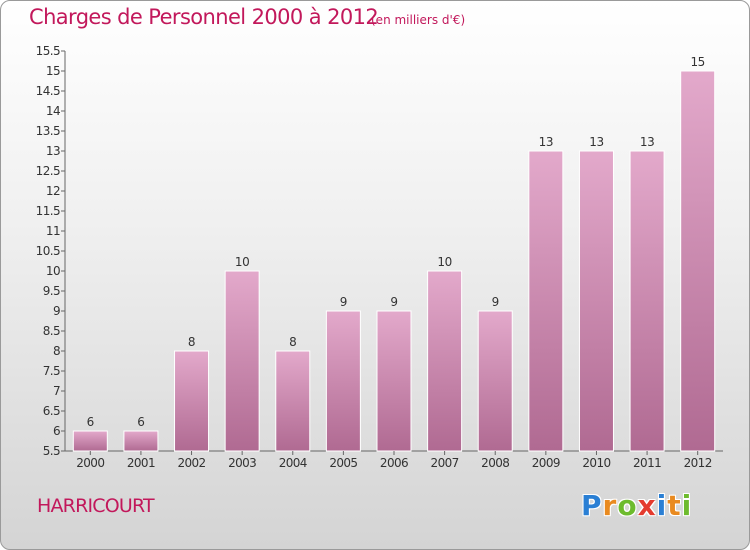 The image size is (750, 550). Describe the element at coordinates (343, 381) in the screenshot. I see `bar-2005` at that location.